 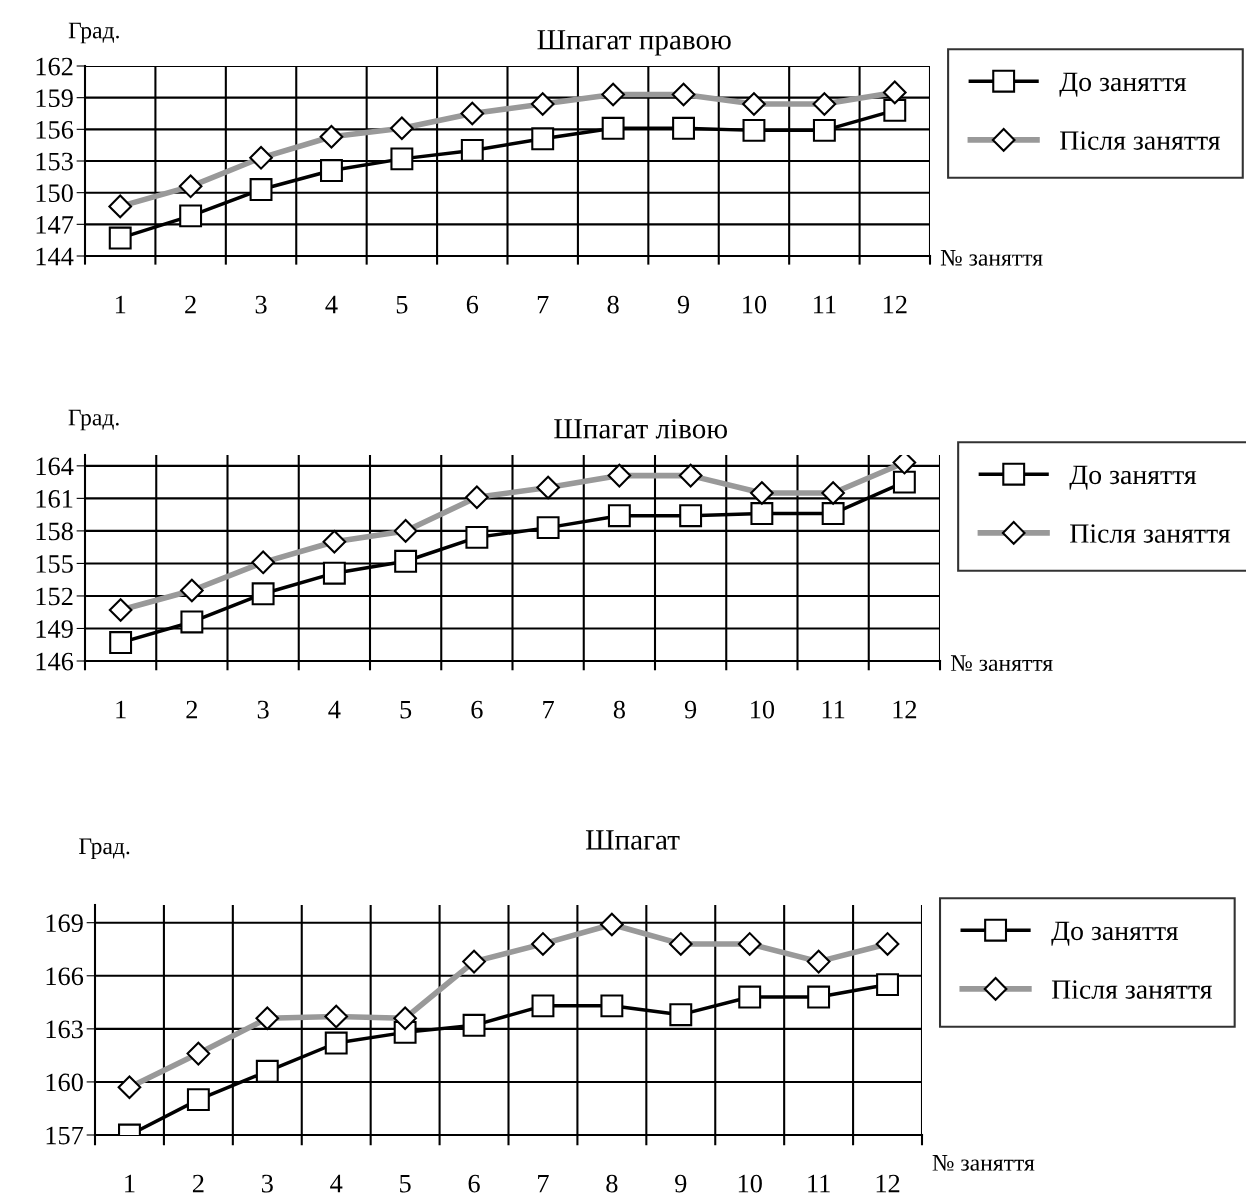 I want to click on y-tick-label: 157, so click(x=65, y=1135).